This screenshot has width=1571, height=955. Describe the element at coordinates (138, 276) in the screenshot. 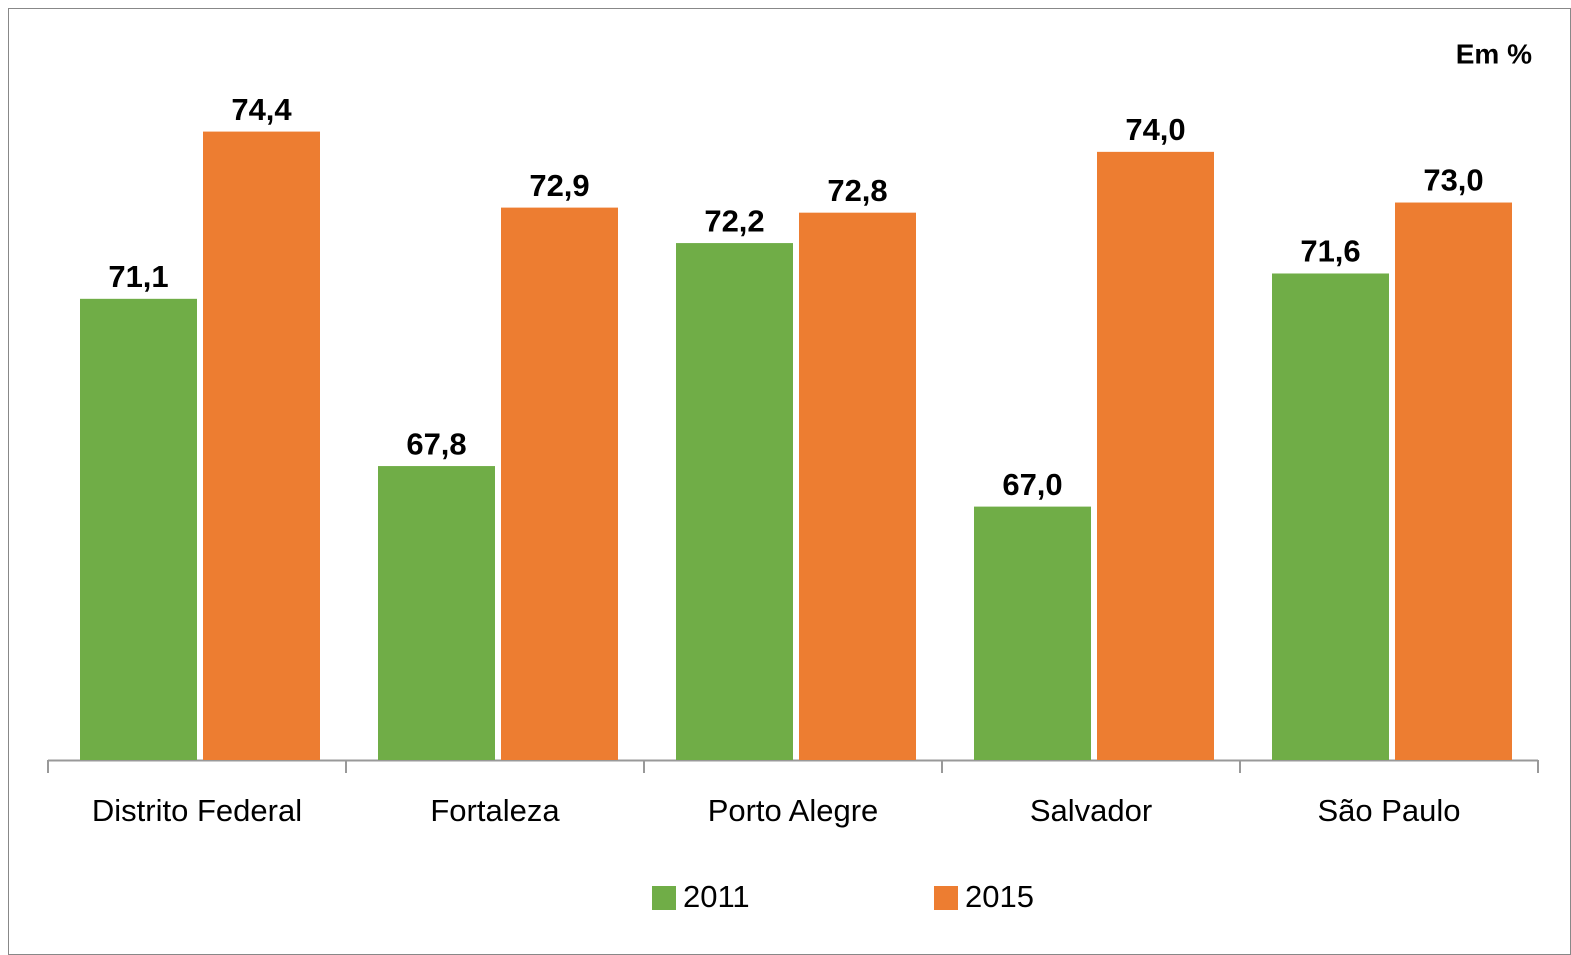

I see `value-label: 71,1` at that location.